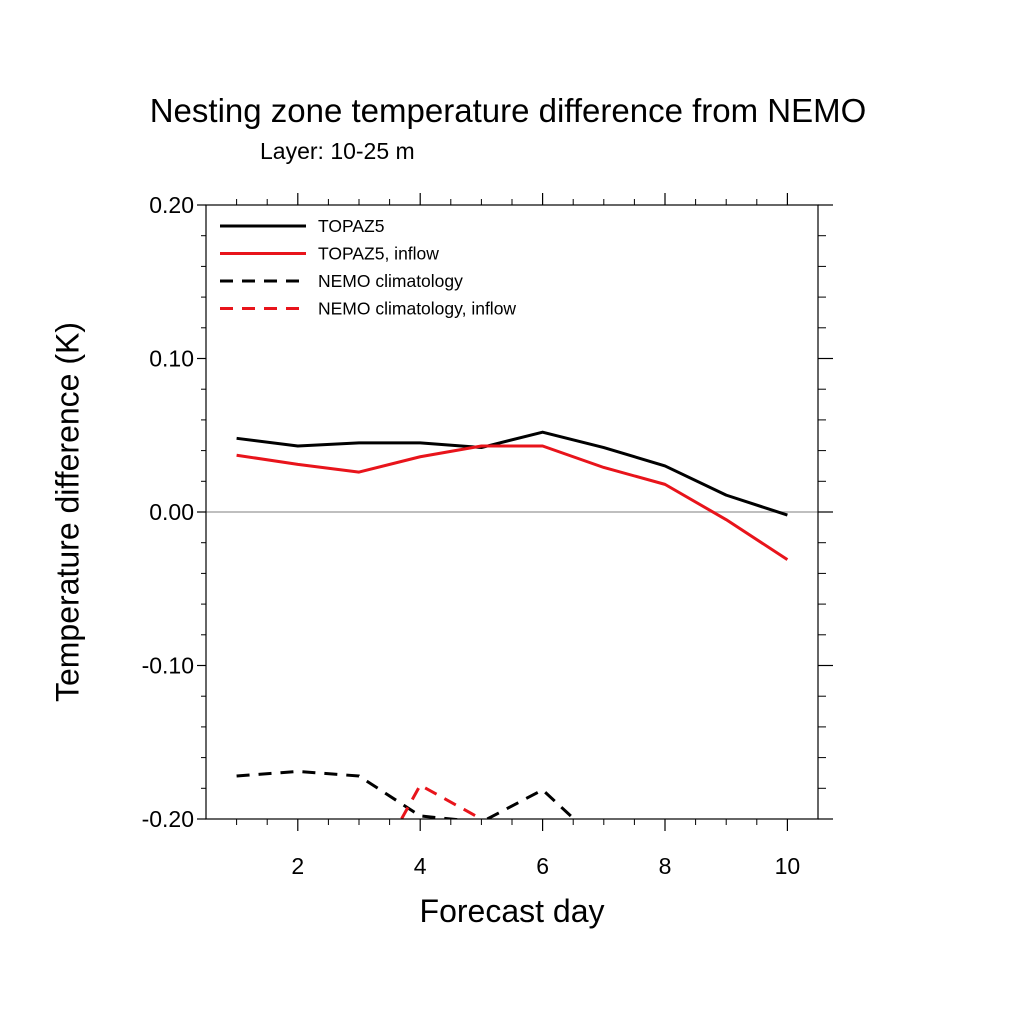  I want to click on y-tick-label: -0.20, so click(168, 819).